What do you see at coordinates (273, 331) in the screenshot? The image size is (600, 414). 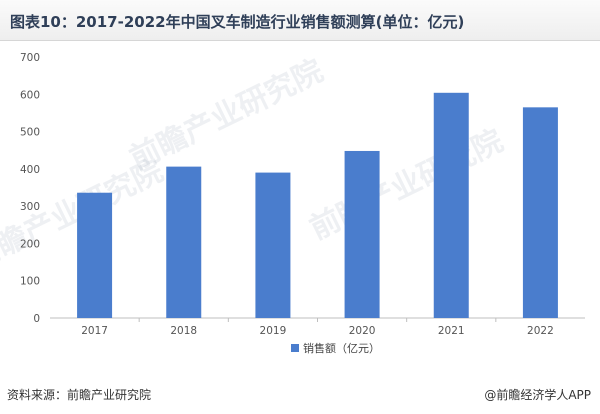 I see `x-tick-label: 2019` at bounding box center [273, 331].